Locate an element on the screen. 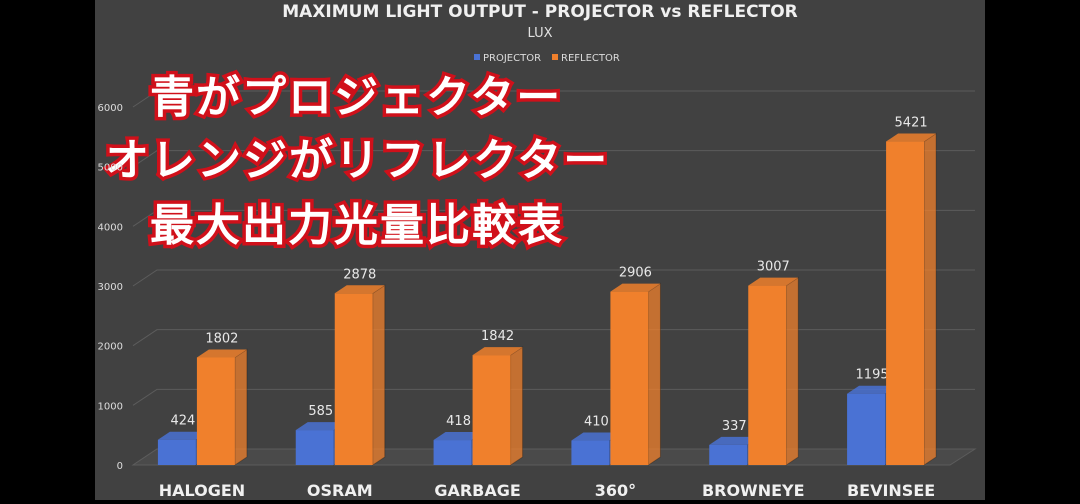 The width and height of the screenshot is (1080, 504). value-label: 1842 is located at coordinates (497, 336).